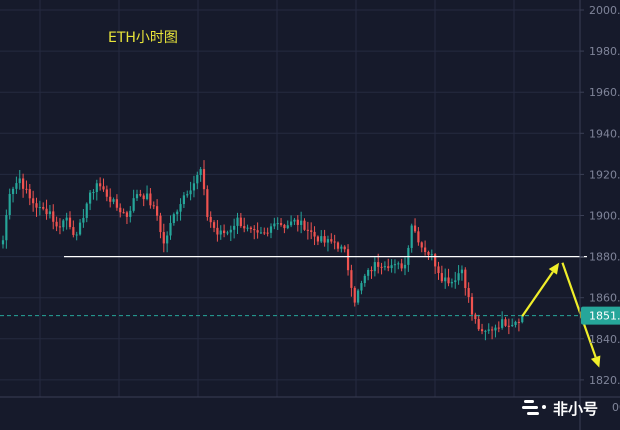 This screenshot has height=430, width=620. Describe the element at coordinates (575, 409) in the screenshot. I see `watermark-text: 非小号` at that location.